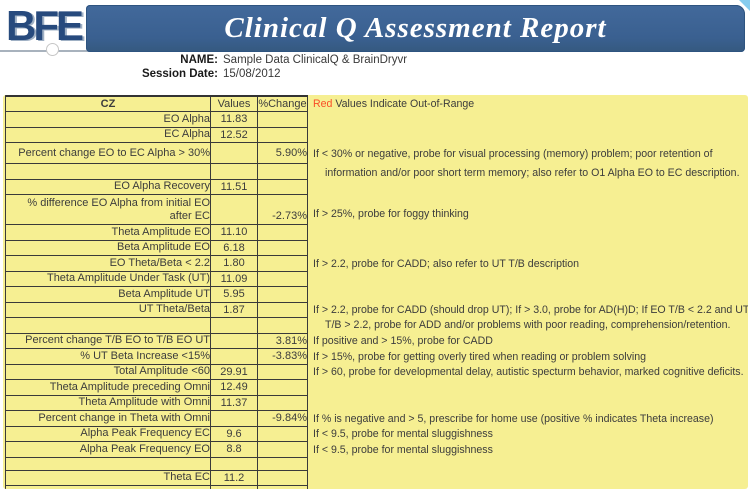 The image size is (750, 489). I want to click on table-row: Theta Amplitude EO 11.10, so click(375, 232).